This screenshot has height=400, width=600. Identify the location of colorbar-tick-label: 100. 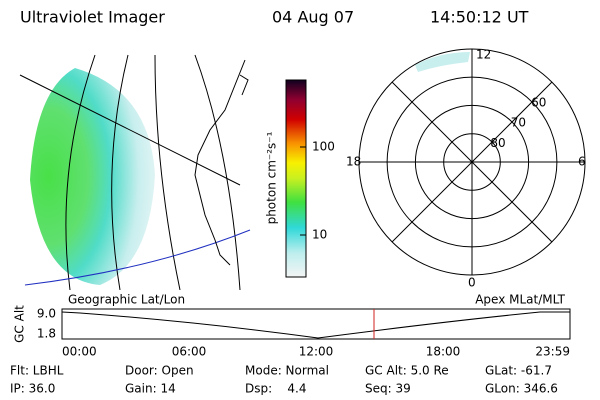
(323, 147).